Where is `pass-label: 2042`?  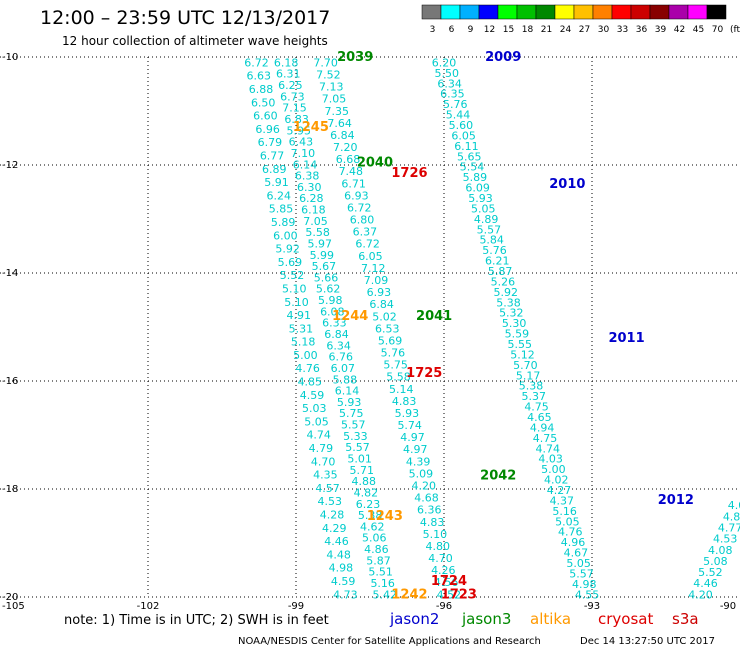
pass-label: 2042 is located at coordinates (498, 476).